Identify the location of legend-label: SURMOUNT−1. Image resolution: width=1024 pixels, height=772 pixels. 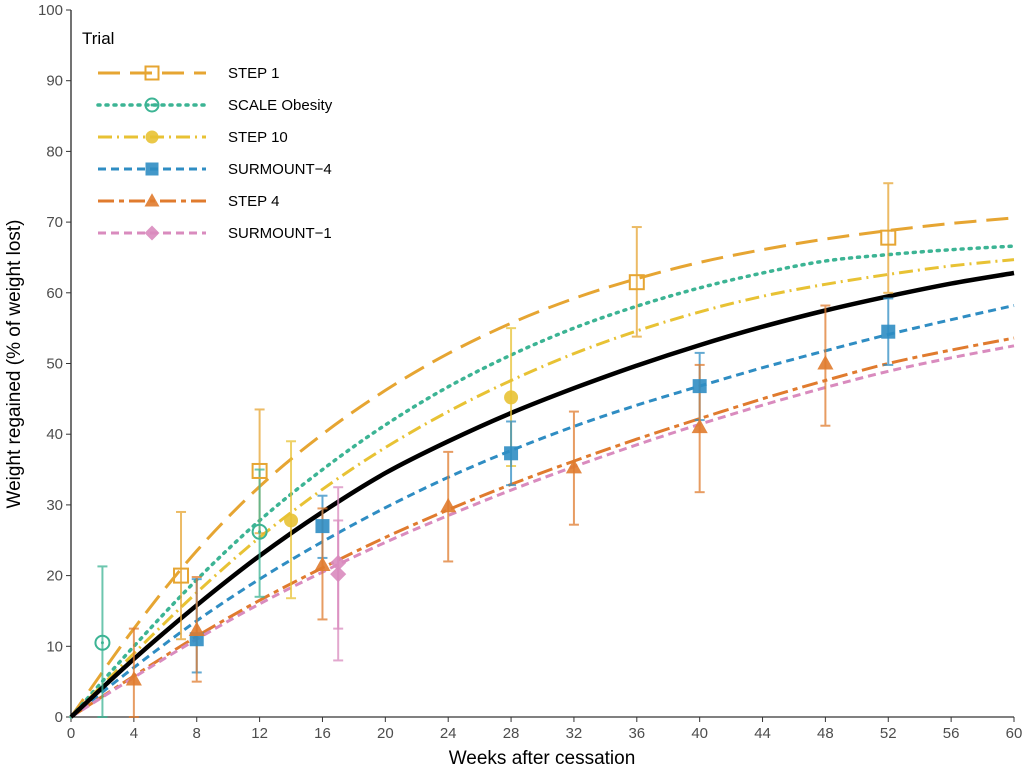
(280, 233).